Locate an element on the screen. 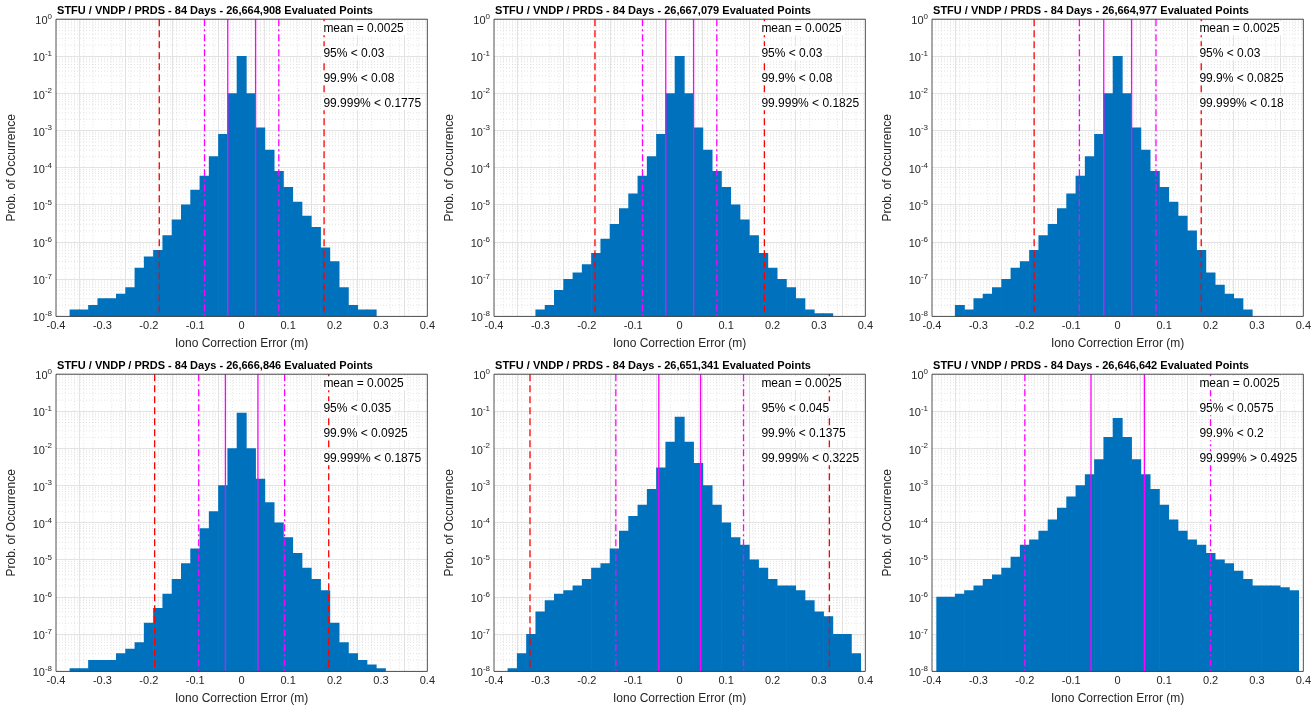  chart-title: STFU / VNDP / PRDS - 84 Days - 26,667,079 Evaluated Points is located at coordinates (653, 9).